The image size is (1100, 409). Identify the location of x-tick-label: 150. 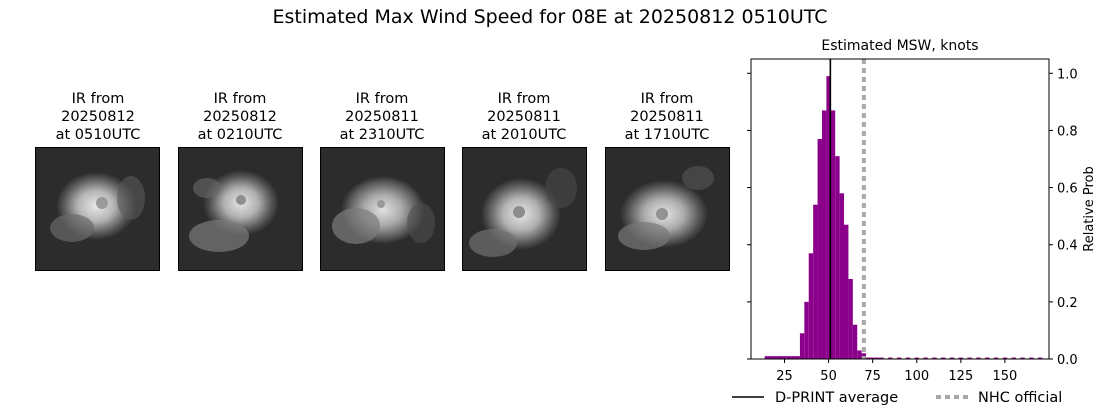
(1005, 376).